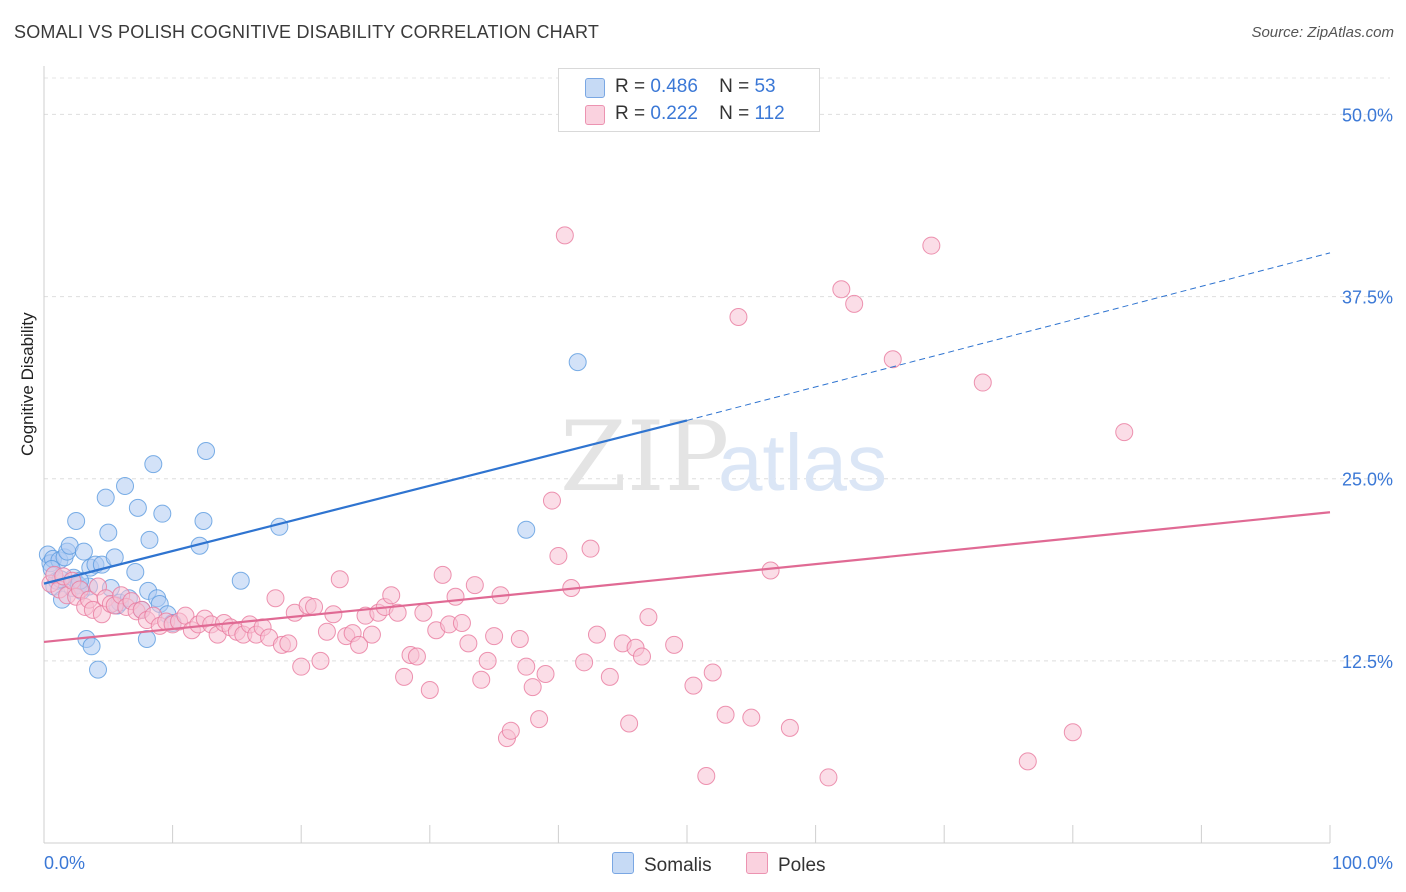 This screenshot has width=1406, height=892. I want to click on somalis-legend-label: Somalis, so click(678, 865).